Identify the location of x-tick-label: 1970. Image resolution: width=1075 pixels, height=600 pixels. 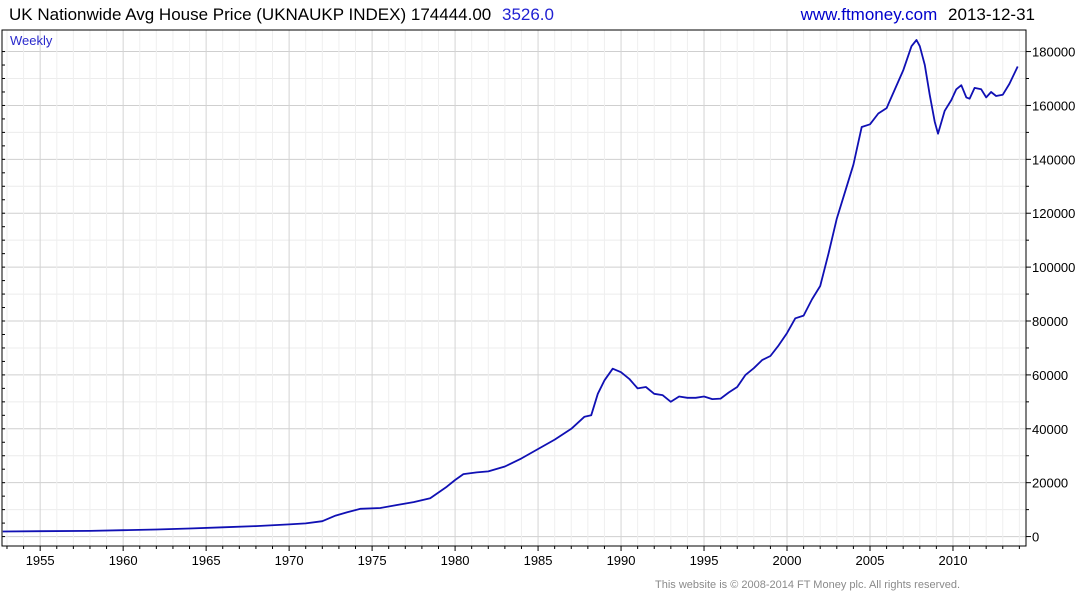
(289, 560).